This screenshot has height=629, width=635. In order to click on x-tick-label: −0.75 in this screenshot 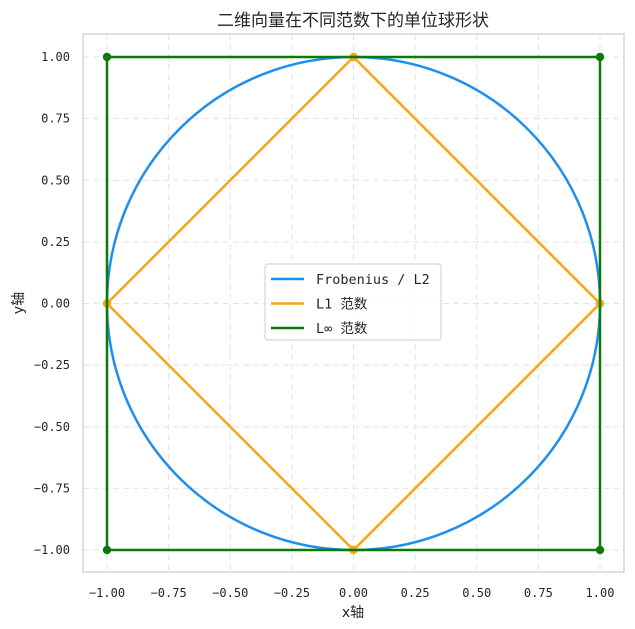, I will do `click(169, 593)`.